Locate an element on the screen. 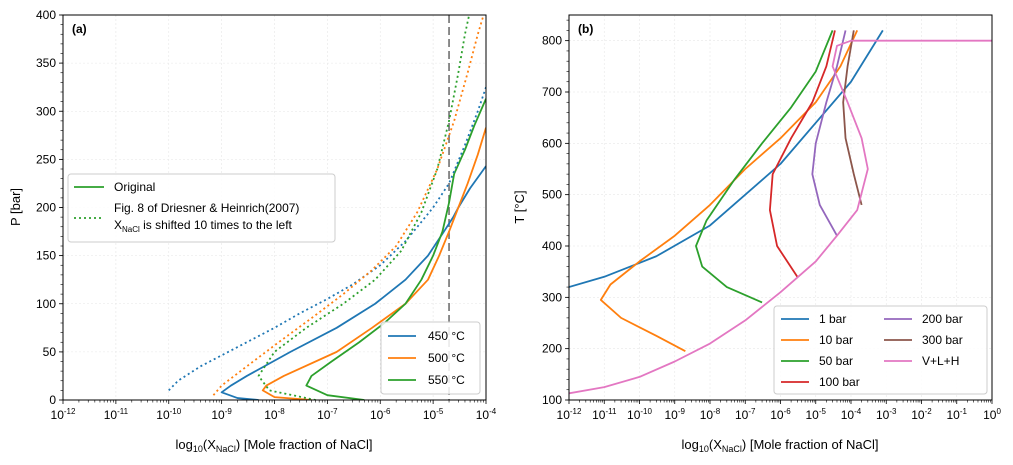  y-tick-label: 600 is located at coordinates (552, 143).